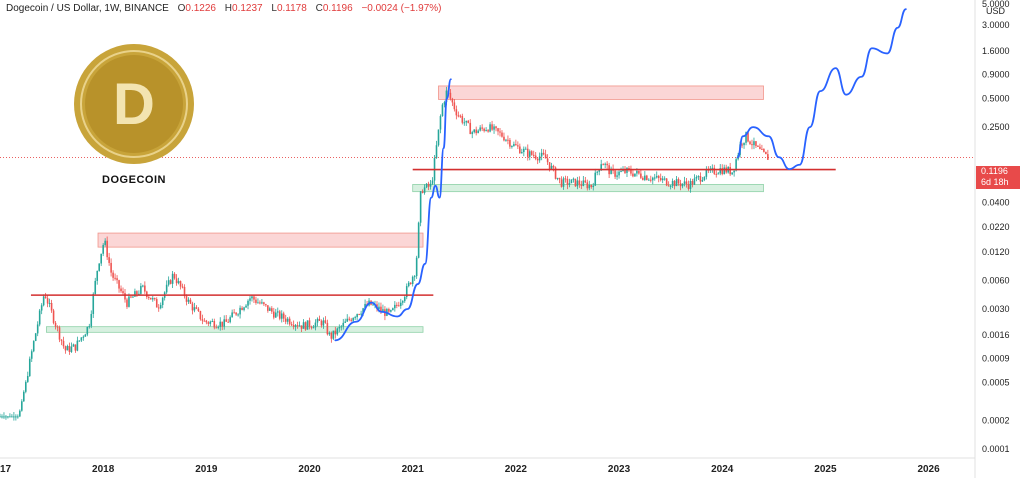 This screenshot has height=478, width=1024. I want to click on y-tick-label: 0.0400, so click(996, 202).